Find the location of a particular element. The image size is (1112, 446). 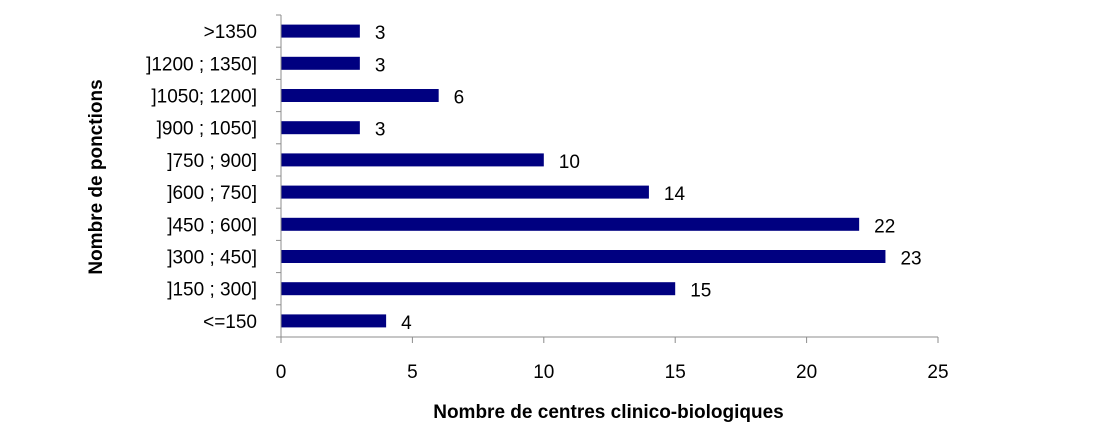

value-label-7: 6 is located at coordinates (459, 98).